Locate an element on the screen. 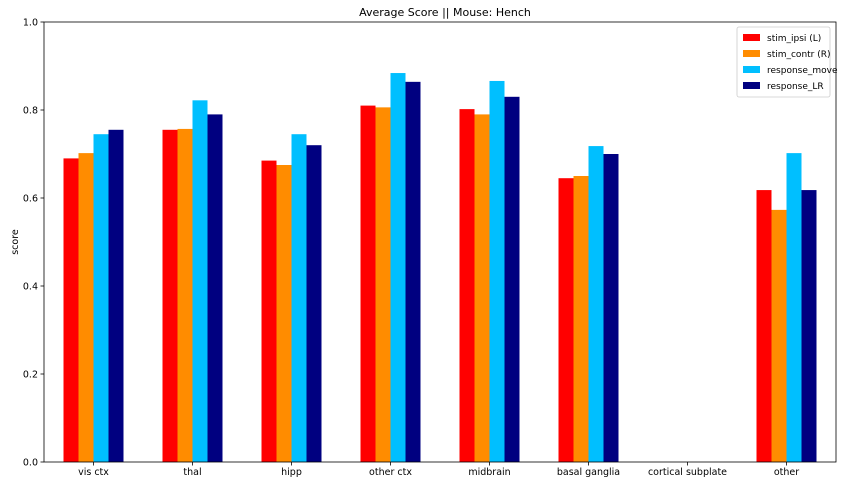  x-tick-label: hipp is located at coordinates (291, 472).